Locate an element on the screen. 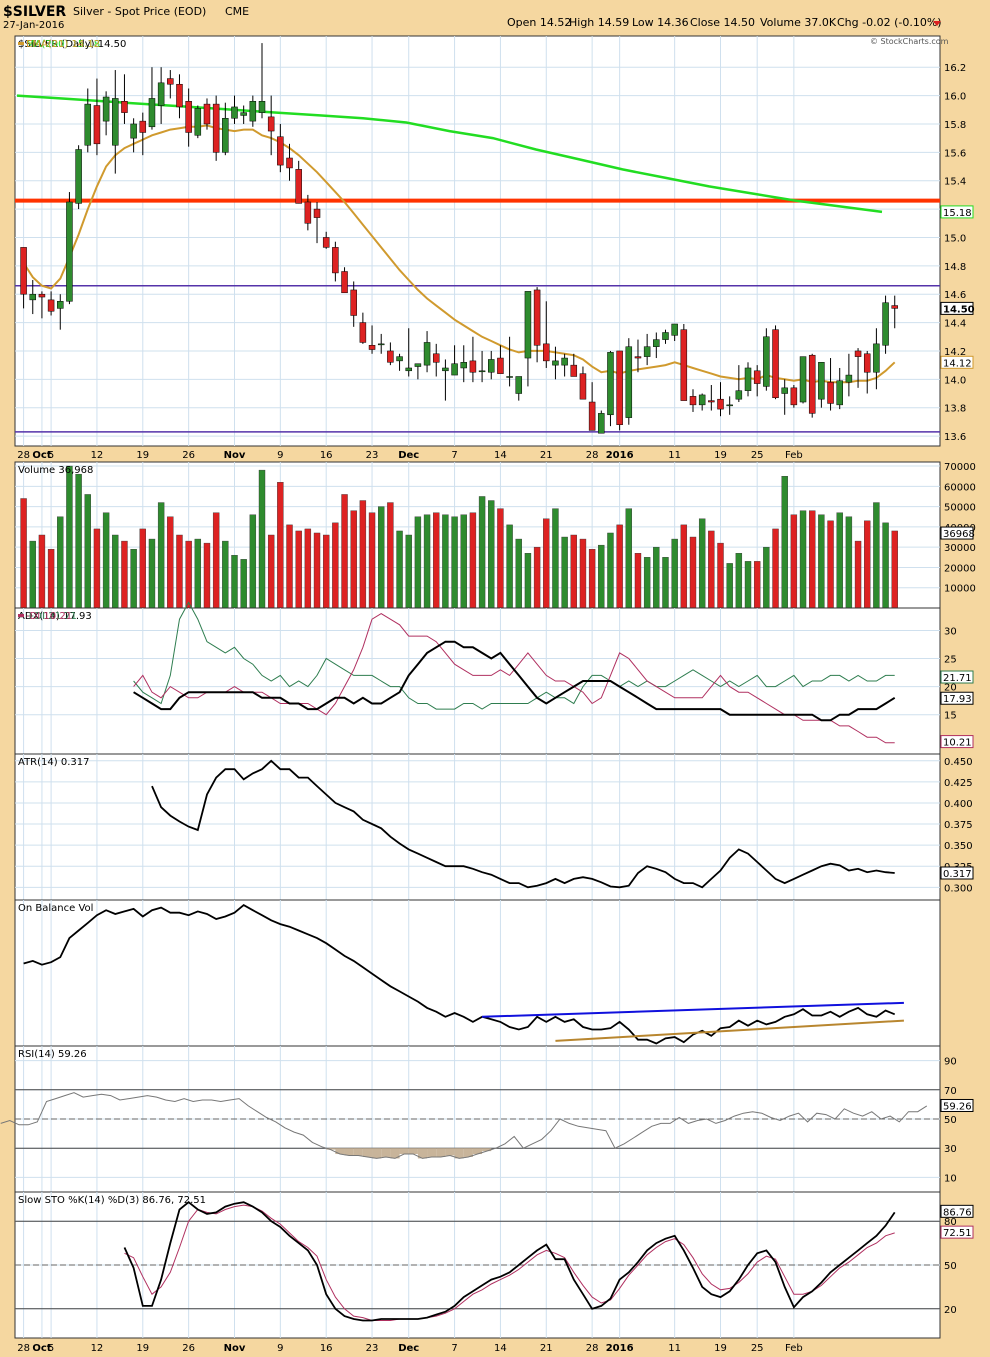 This screenshot has width=990, height=1357. x-tick-label: 19 is located at coordinates (142, 1348).